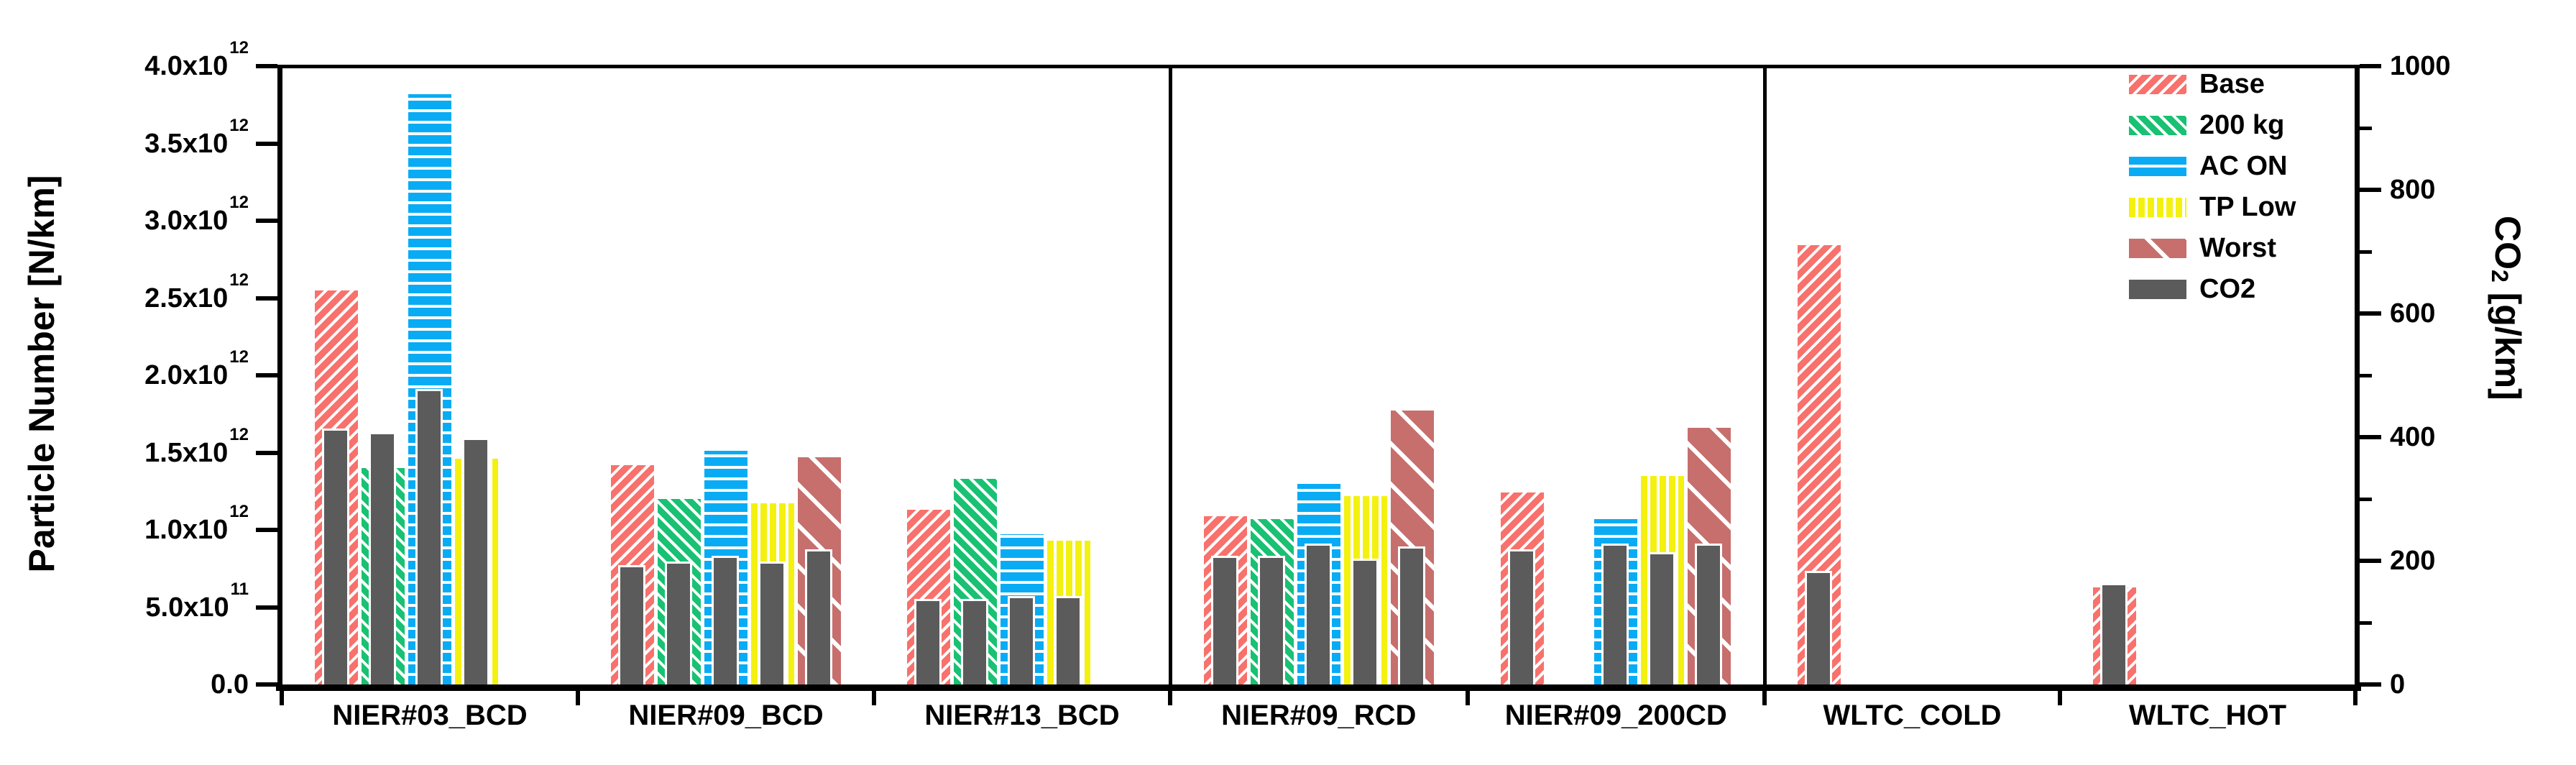 The width and height of the screenshot is (2576, 765). Describe the element at coordinates (1912, 715) in the screenshot. I see `x-group-label: WLTC_COLD` at that location.